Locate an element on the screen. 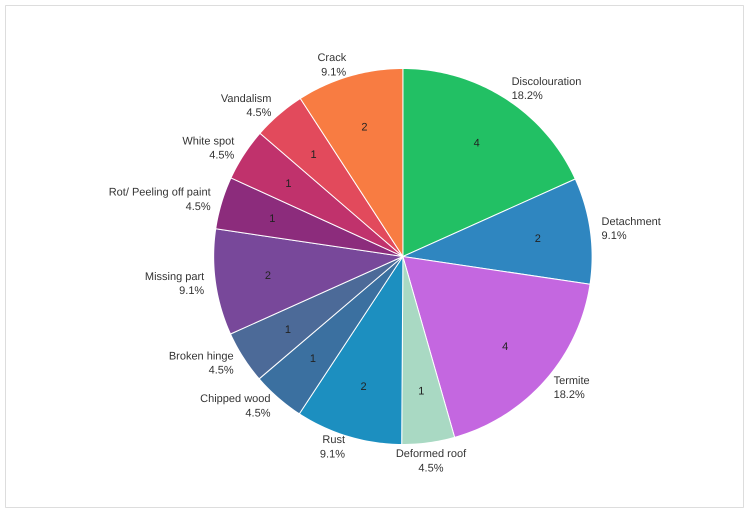  slice-label: Rot/ Peeling off paint is located at coordinates (159, 192).